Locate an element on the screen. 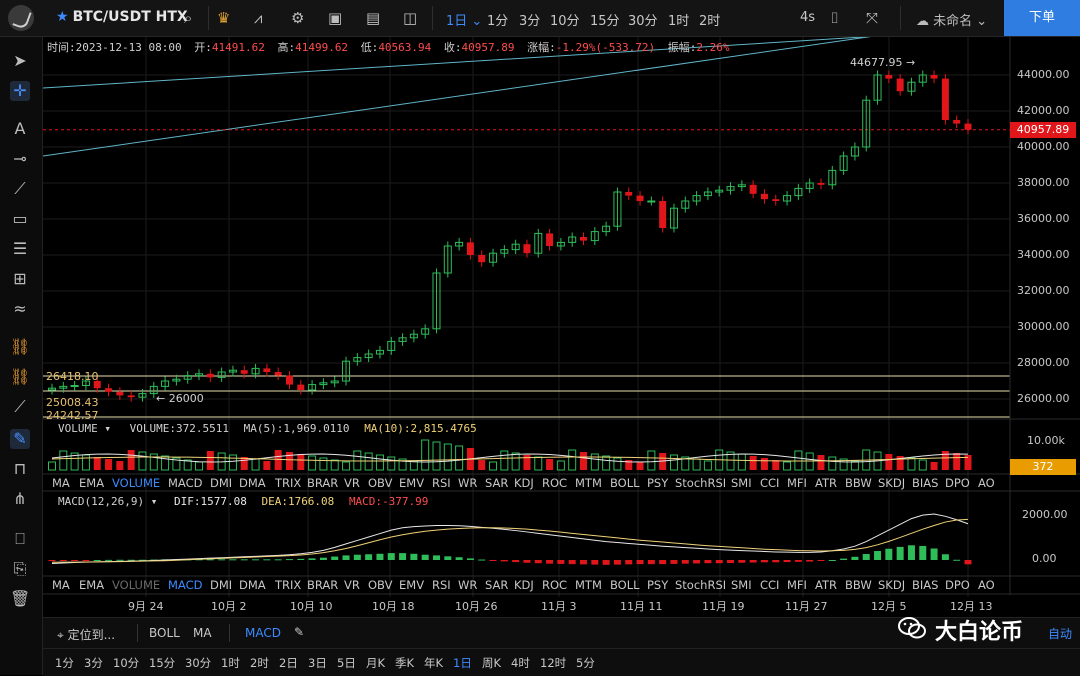  auto-scale: 自动 is located at coordinates (1060, 634).